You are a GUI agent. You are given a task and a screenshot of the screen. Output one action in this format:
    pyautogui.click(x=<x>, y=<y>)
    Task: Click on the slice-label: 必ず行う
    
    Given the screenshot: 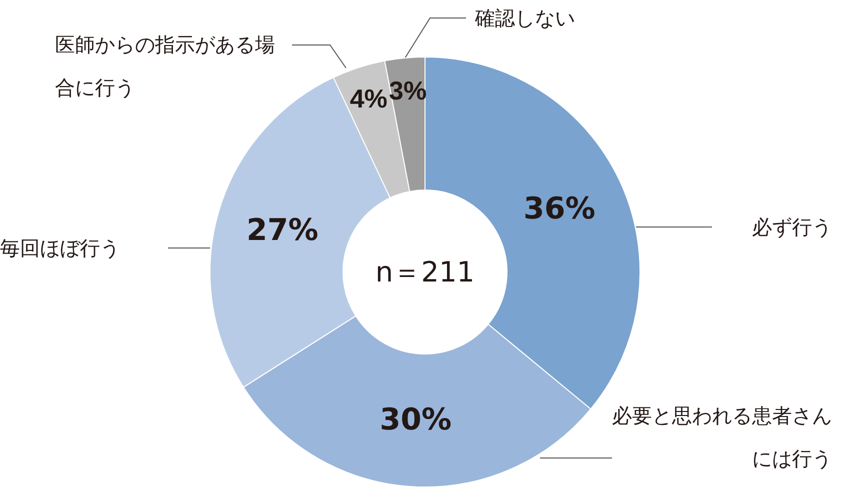 What is the action you would take?
    pyautogui.click(x=792, y=227)
    